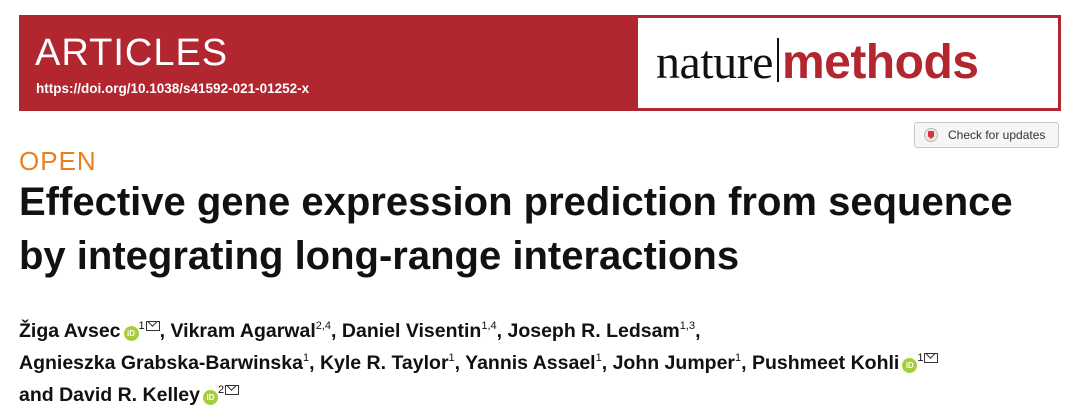 Image resolution: width=1080 pixels, height=412 pixels. I want to click on journal-logo: nature methods, so click(817, 63).